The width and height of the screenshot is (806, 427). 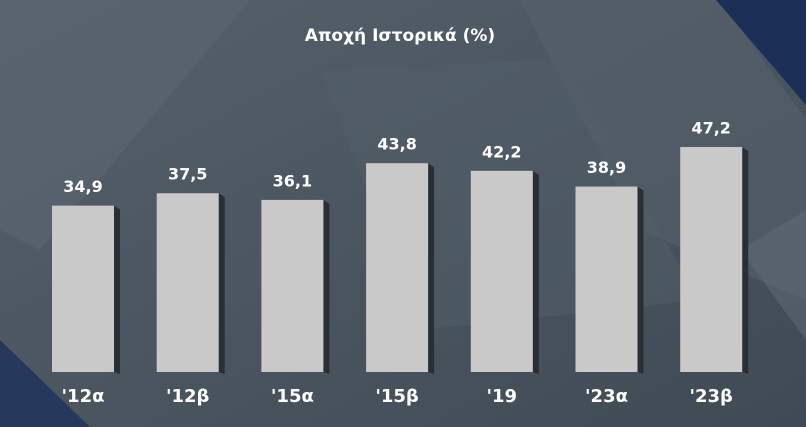 I want to click on value-label: 37,5, so click(x=187, y=174).